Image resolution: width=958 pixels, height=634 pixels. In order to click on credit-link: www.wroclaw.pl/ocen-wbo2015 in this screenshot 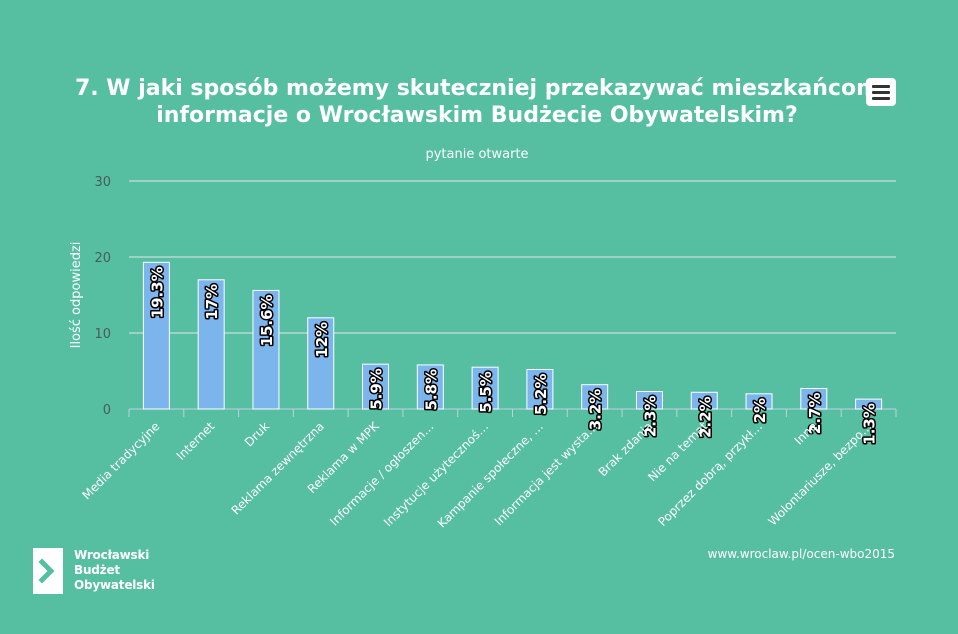, I will do `click(801, 554)`.